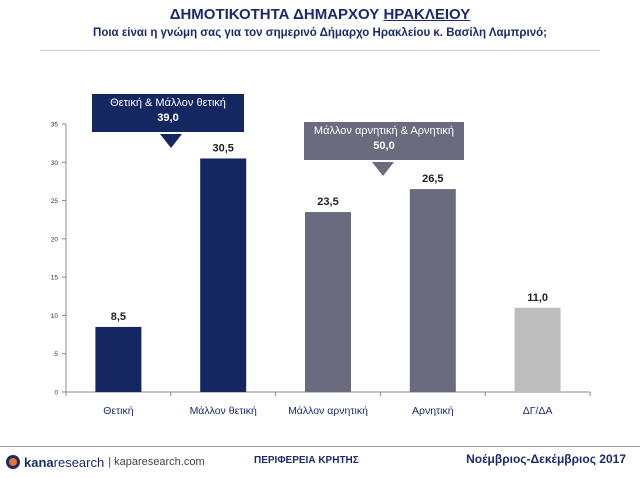 The image size is (640, 478). Describe the element at coordinates (55, 239) in the screenshot. I see `y-tick-label: 20` at that location.